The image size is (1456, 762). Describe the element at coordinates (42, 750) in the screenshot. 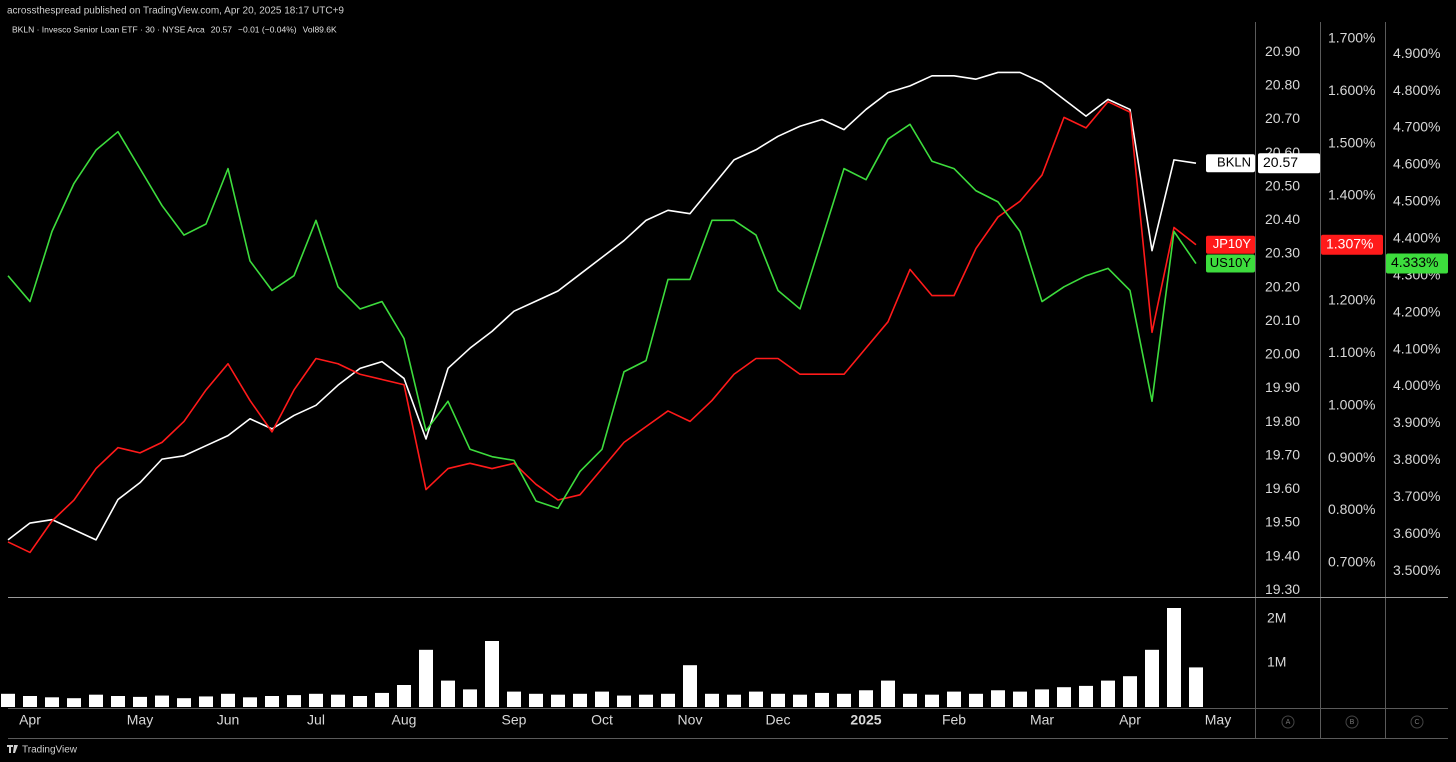

I see `footer: TradingView` at that location.